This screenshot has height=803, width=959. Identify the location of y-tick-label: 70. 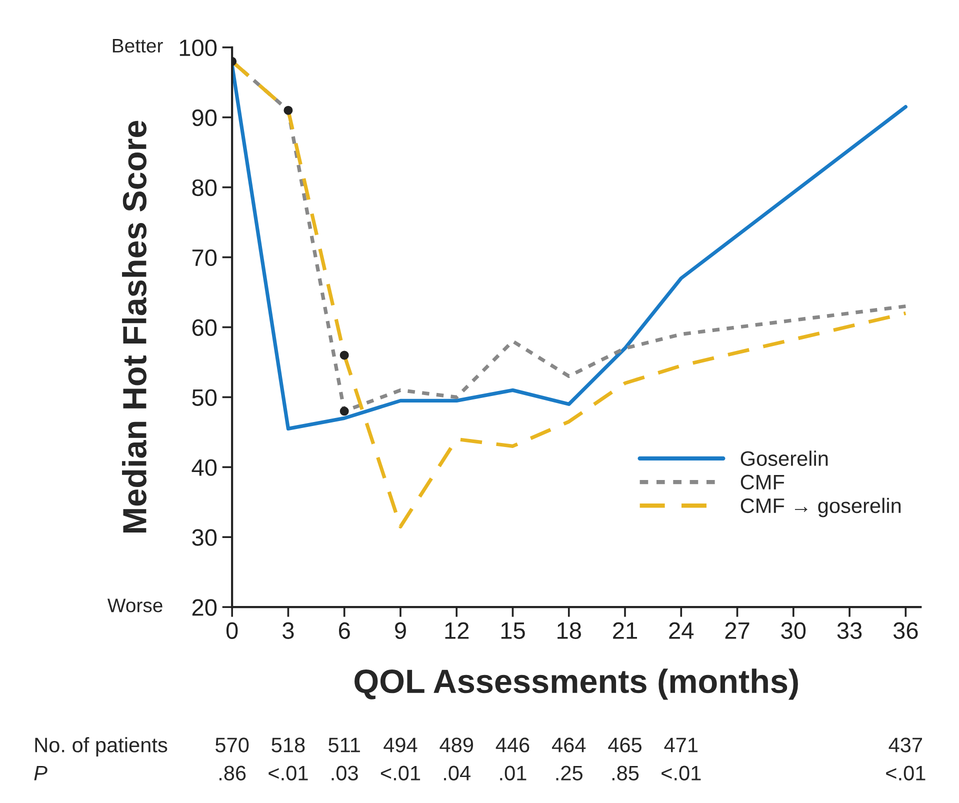
(204, 257).